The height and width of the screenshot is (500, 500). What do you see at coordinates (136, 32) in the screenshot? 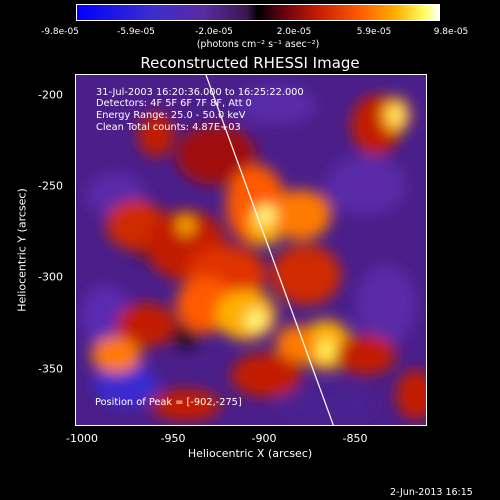
I see `colorbar-tick: -5.9e-05` at bounding box center [136, 32].